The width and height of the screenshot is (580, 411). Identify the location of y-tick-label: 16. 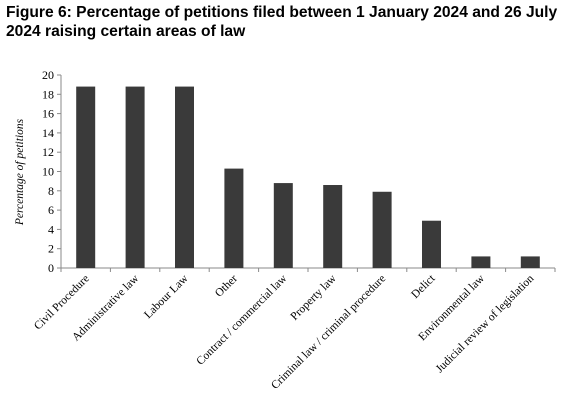
(48, 114).